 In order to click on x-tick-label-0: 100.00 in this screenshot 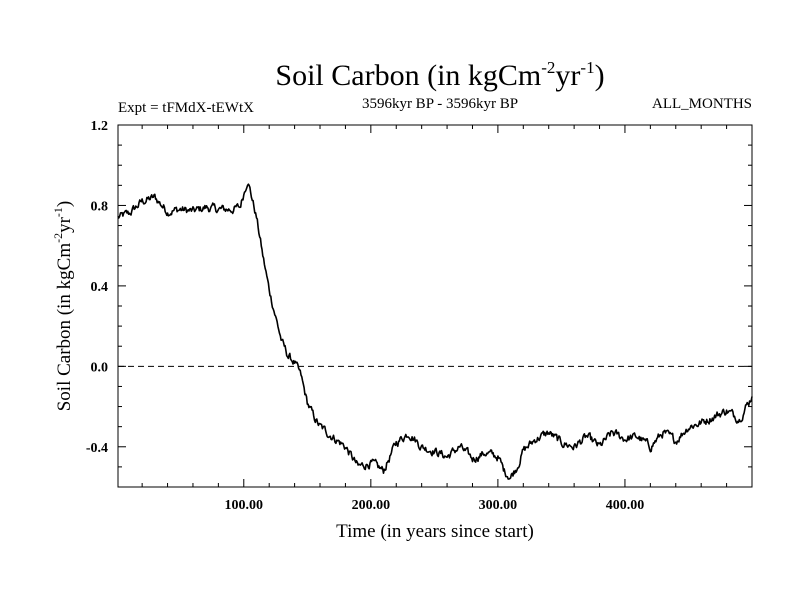, I will do `click(244, 505)`.